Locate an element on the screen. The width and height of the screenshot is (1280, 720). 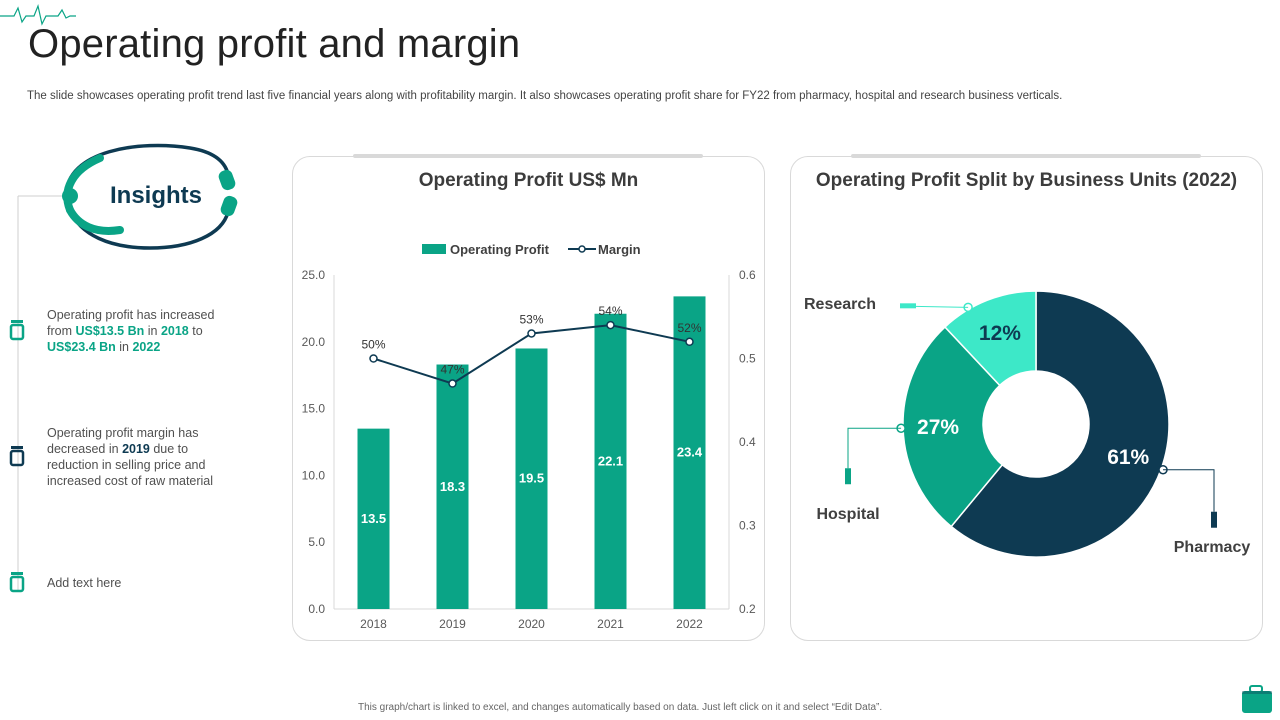
margin-label: 53% is located at coordinates (531, 319).